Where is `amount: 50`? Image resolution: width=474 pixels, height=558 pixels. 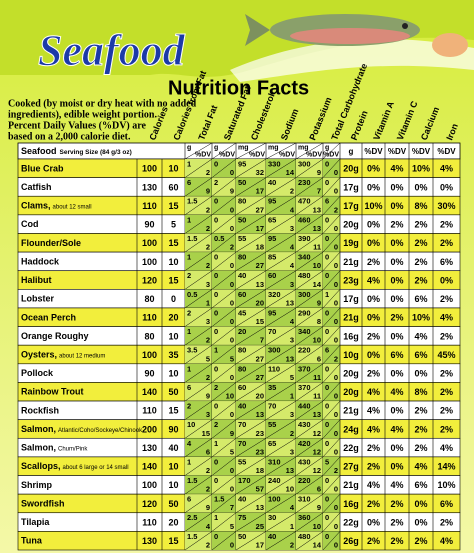
amount: 50 is located at coordinates (242, 536).